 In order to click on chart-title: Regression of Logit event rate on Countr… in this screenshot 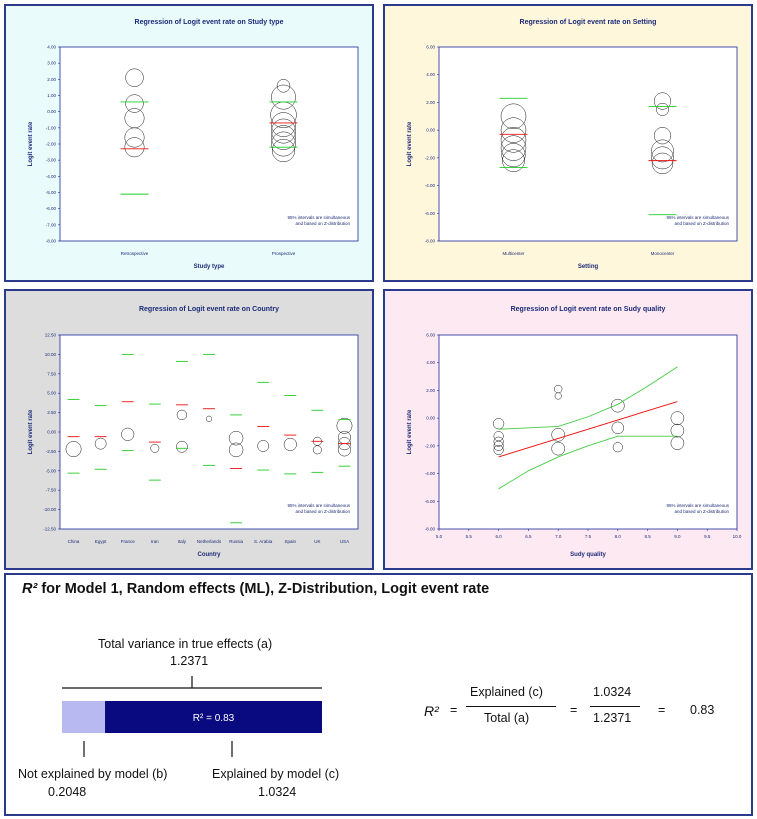, I will do `click(209, 309)`.